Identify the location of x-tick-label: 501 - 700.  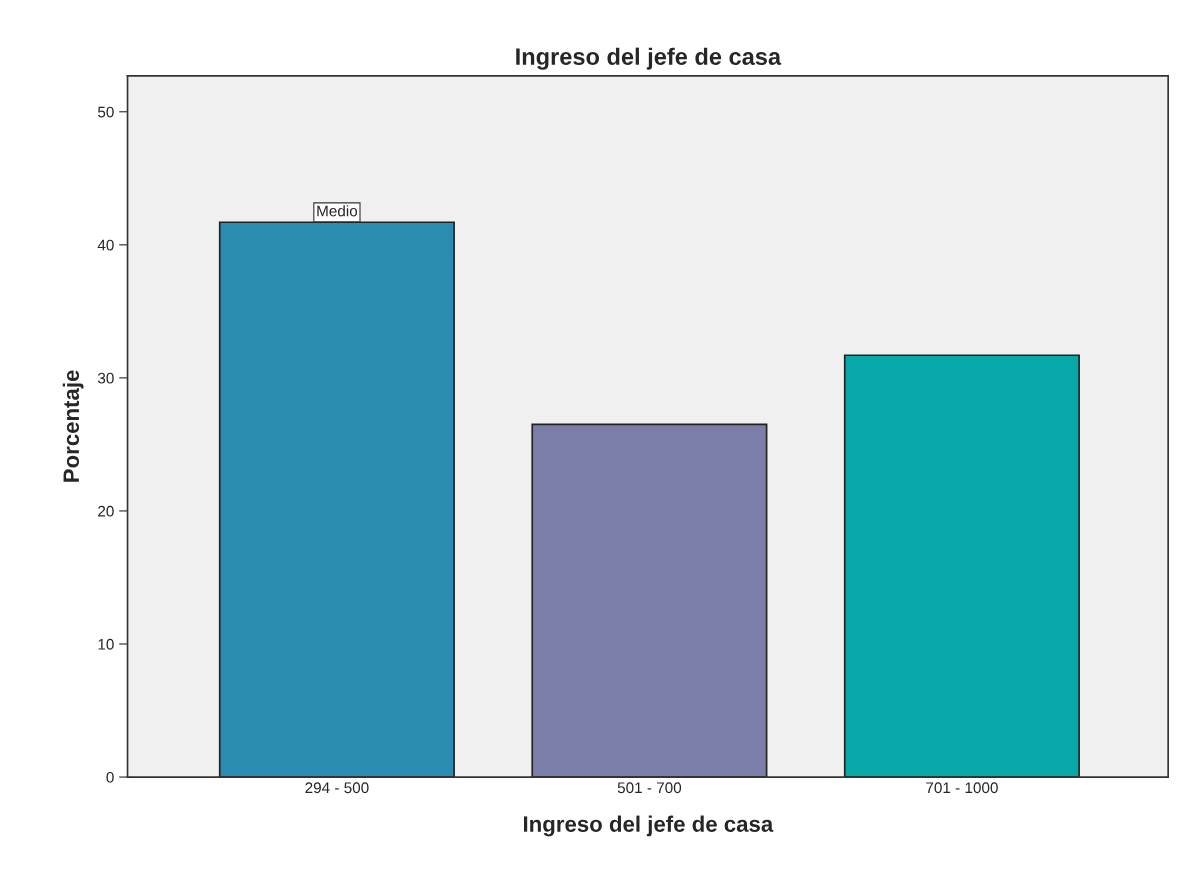
(649, 788).